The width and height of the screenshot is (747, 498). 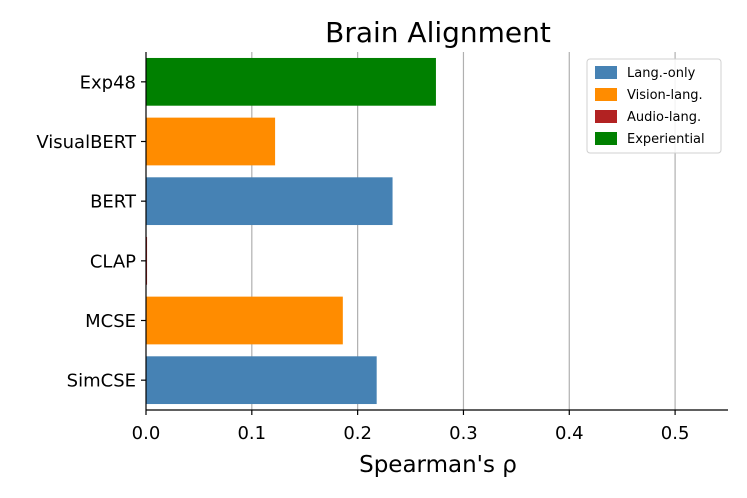 What do you see at coordinates (463, 433) in the screenshot?
I see `x-tick-label: 0.3` at bounding box center [463, 433].